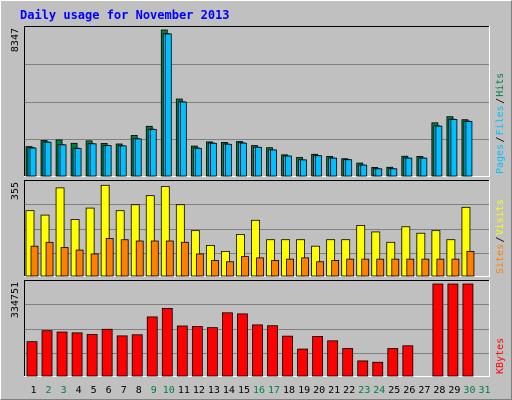 This screenshot has height=400, width=512. I want to click on day-label-16: 16, so click(259, 390).